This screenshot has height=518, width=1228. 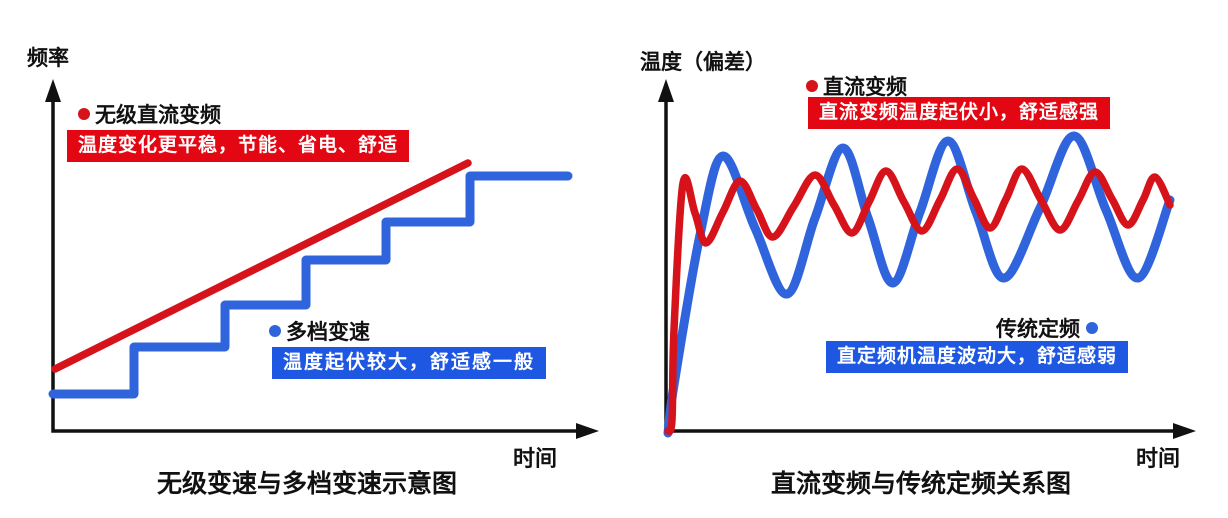 I want to click on series-wuji-zhiliu-bianpin, so click(x=261, y=266).